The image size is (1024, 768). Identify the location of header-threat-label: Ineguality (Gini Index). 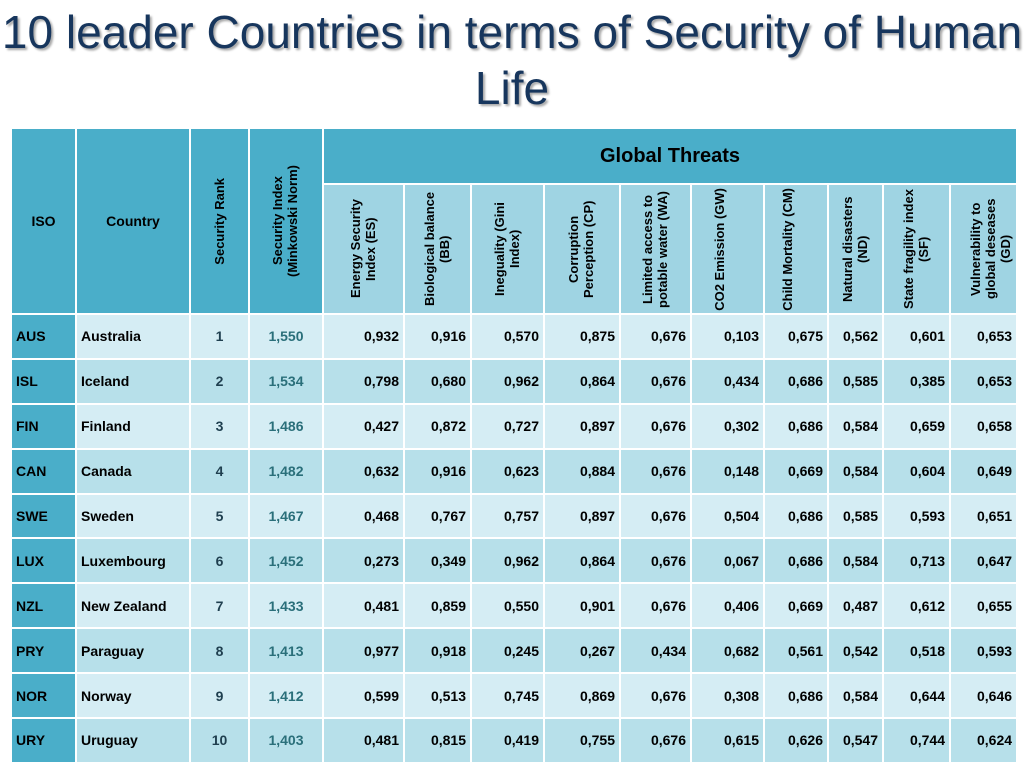
(506, 249).